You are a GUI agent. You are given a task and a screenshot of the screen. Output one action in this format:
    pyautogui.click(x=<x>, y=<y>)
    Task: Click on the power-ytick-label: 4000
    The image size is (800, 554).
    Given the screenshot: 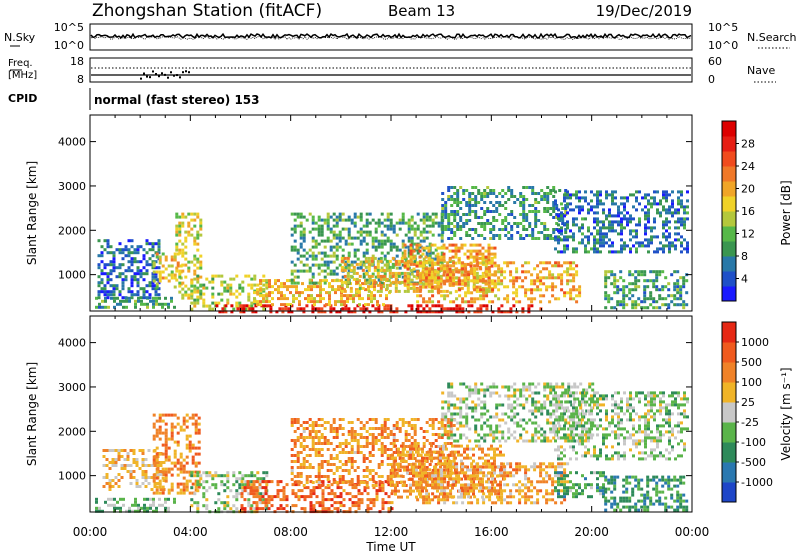 What is the action you would take?
    pyautogui.click(x=72, y=142)
    